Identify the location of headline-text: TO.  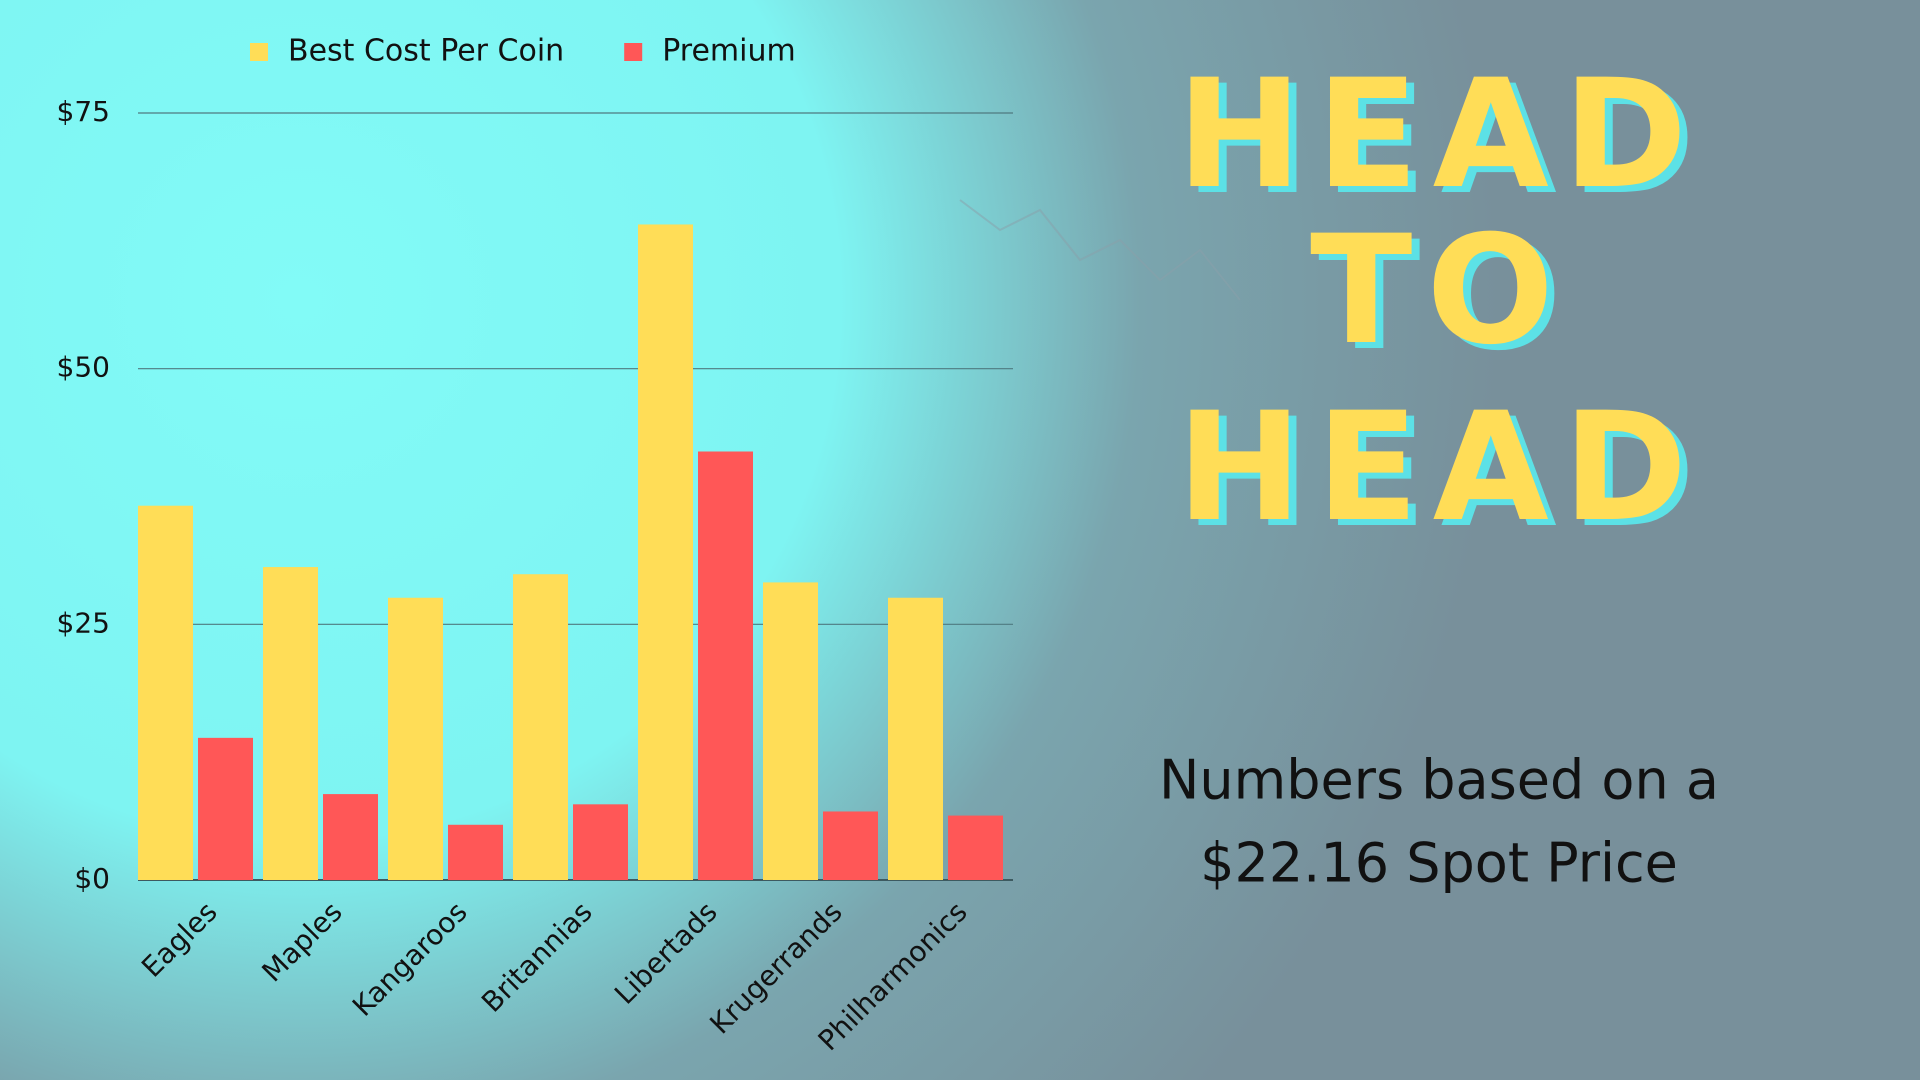
(1439, 291).